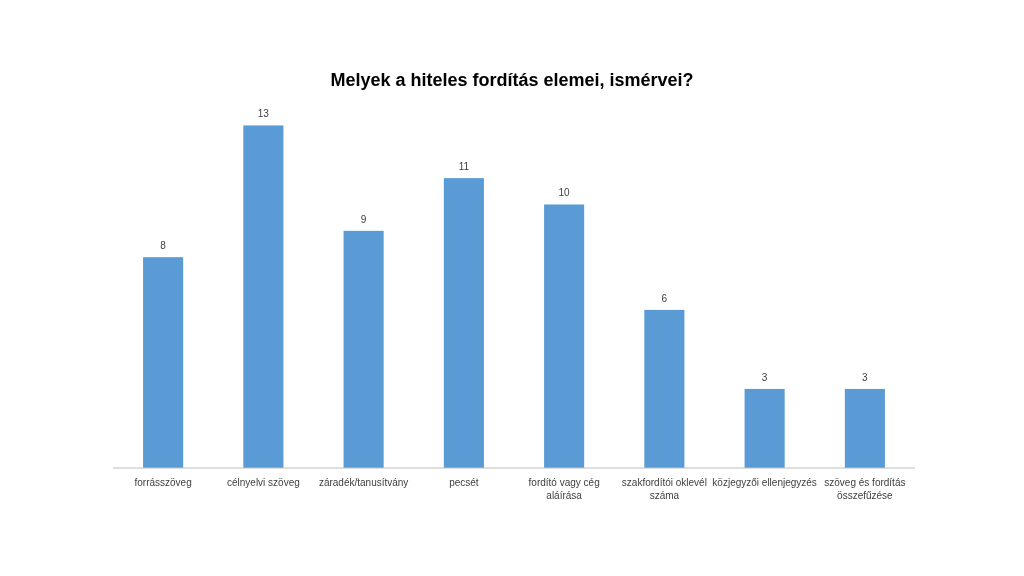  Describe the element at coordinates (865, 489) in the screenshot. I see `x-tick-label: szöveg és fordítás összefűzése` at that location.